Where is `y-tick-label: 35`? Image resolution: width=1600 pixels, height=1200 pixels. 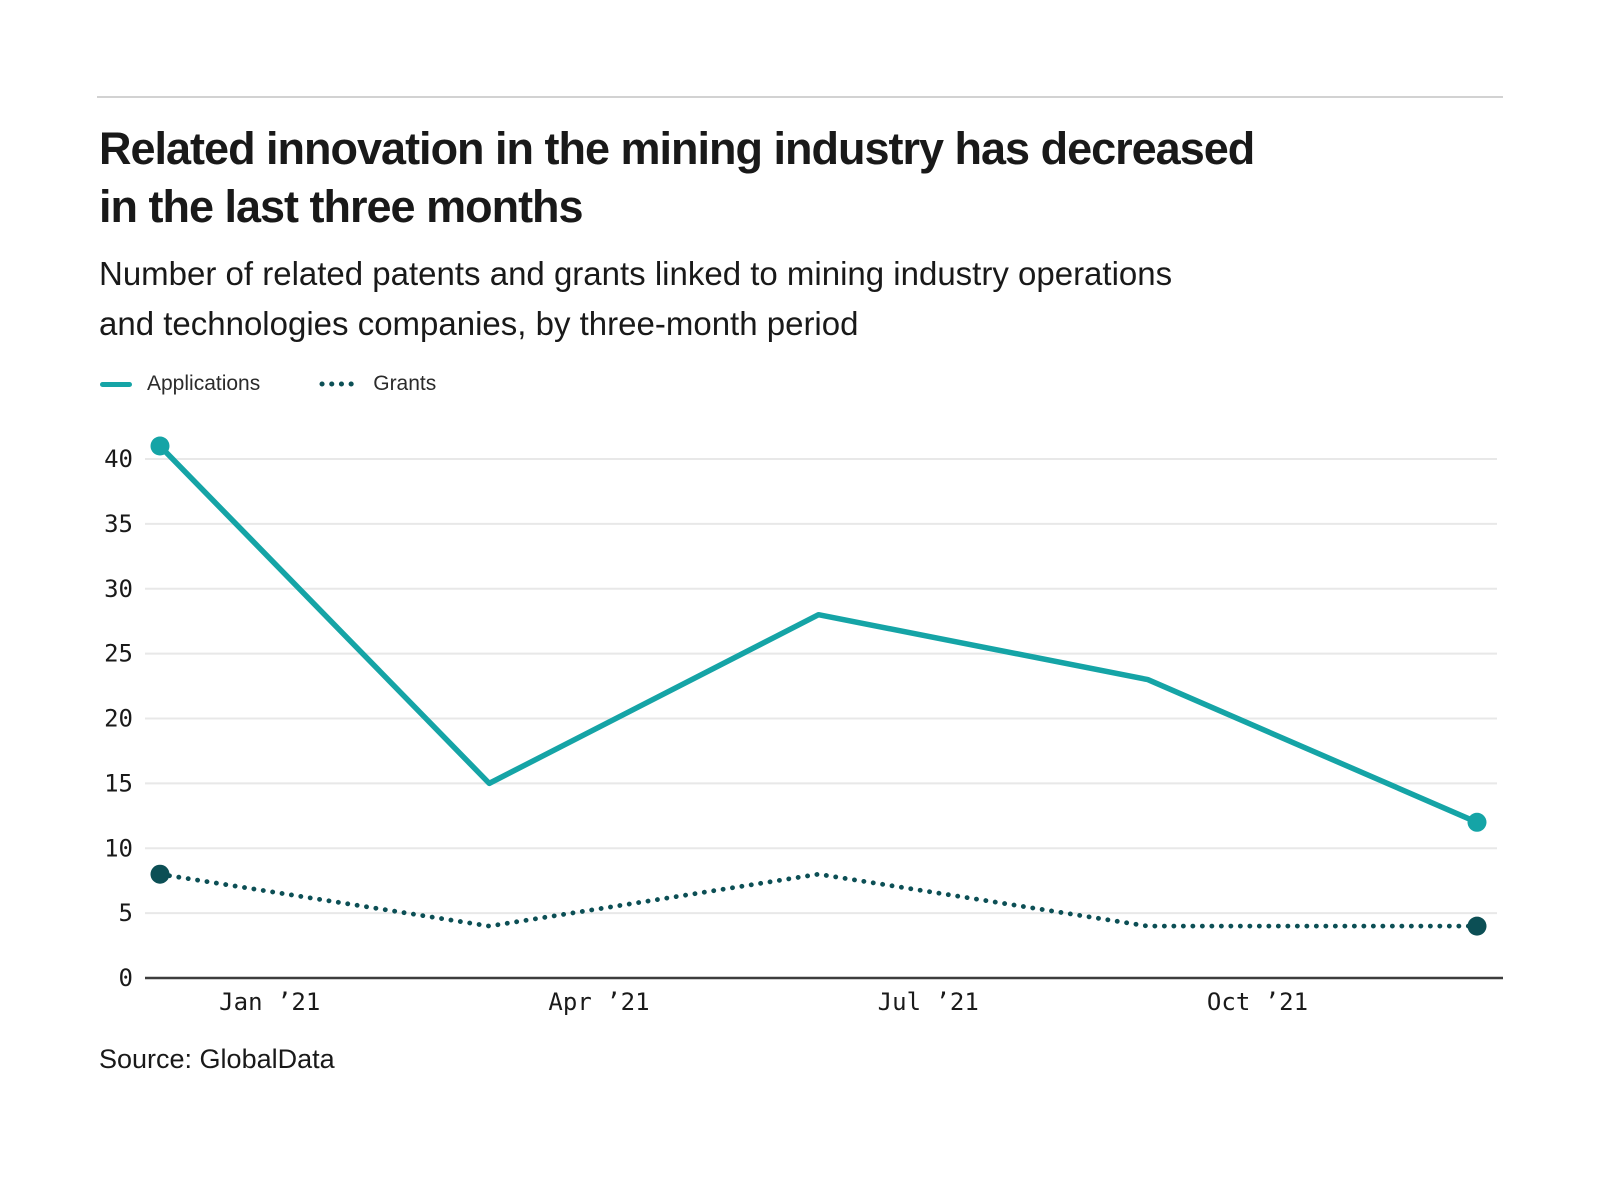
y-tick-label: 35 is located at coordinates (118, 524).